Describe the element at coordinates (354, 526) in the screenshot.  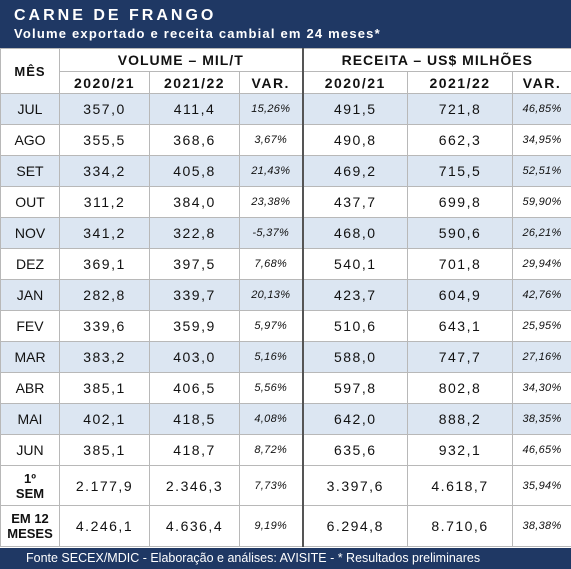
I see `twelve-receita-y1: 6.294,8` at that location.